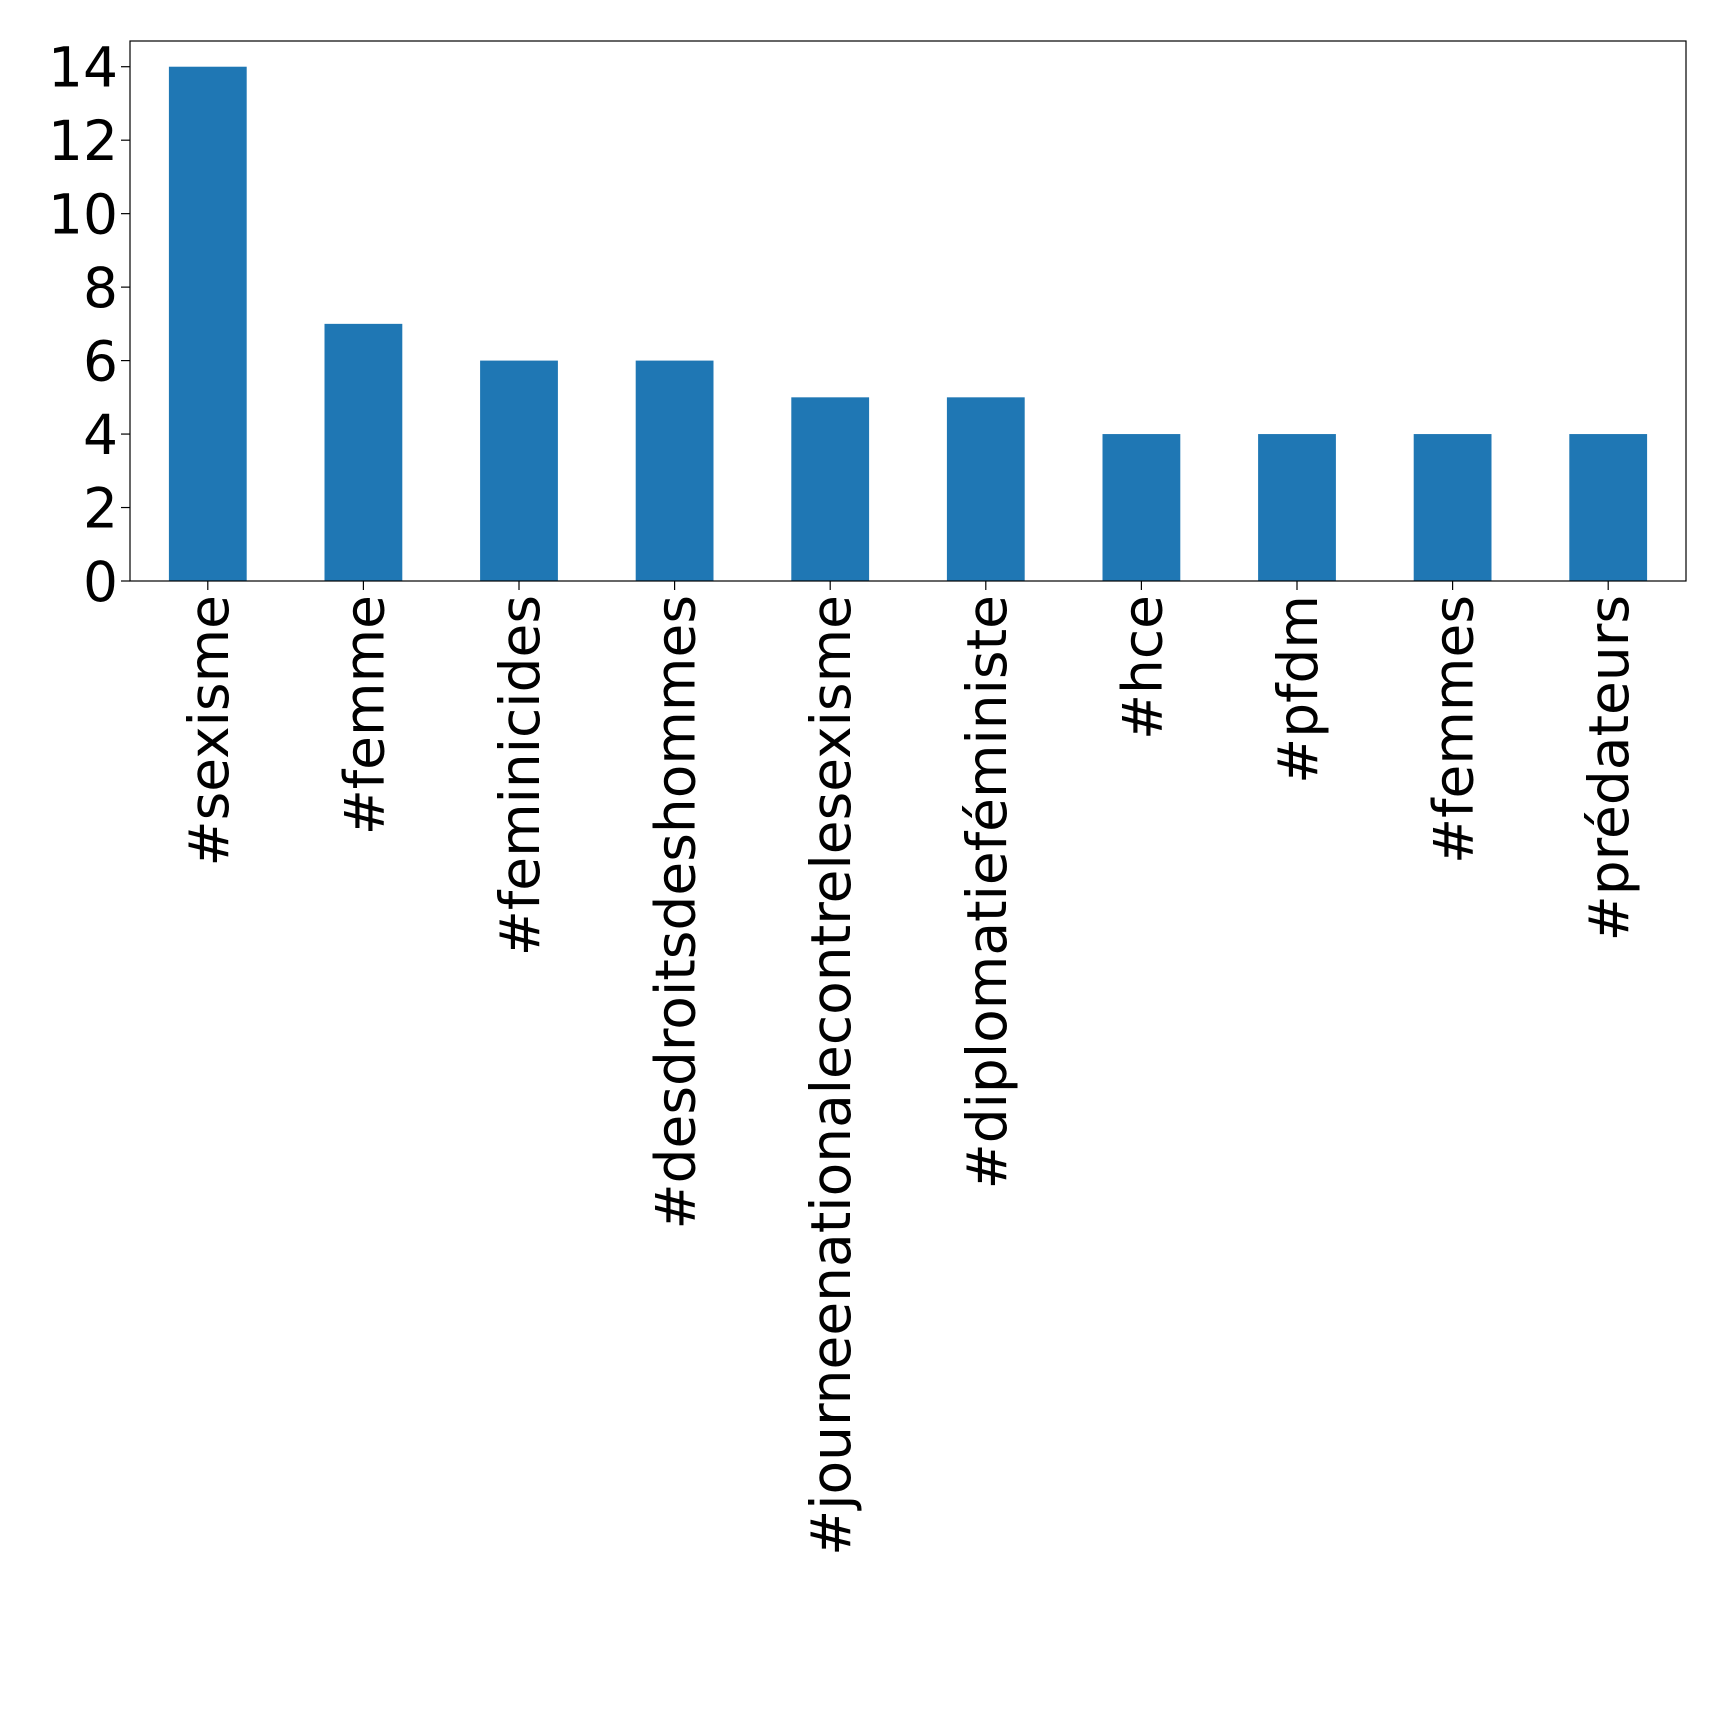 The image size is (1719, 1720). I want to click on x-tick-label: #hce, so click(1142, 667).